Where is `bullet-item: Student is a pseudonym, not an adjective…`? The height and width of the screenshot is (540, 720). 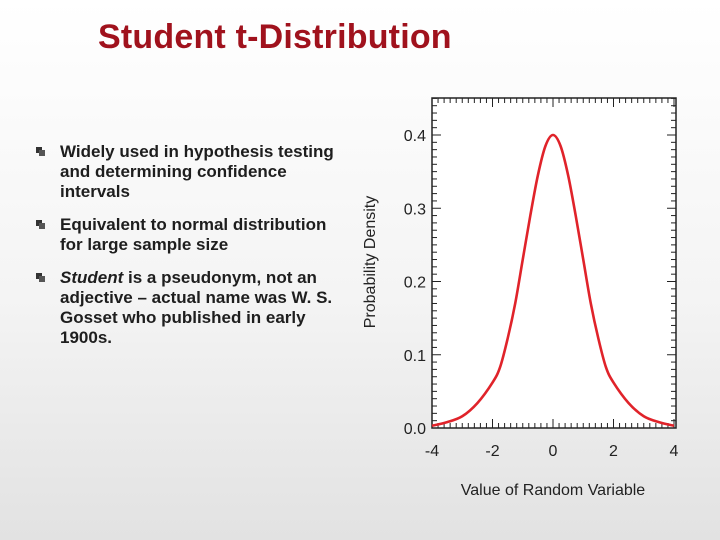
bullet-item: Student is a pseudonym, not an adjective… is located at coordinates (186, 308).